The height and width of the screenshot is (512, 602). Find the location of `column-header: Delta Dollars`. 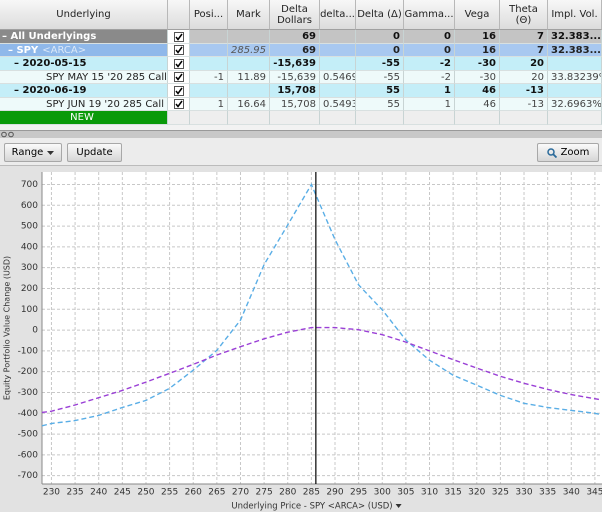

column-header: Delta Dollars is located at coordinates (295, 15).